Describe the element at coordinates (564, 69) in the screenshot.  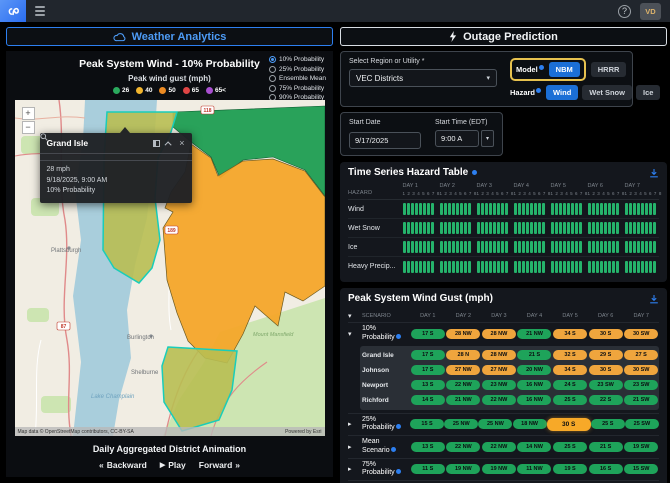
I see `model-option-nbm: NBM` at that location.